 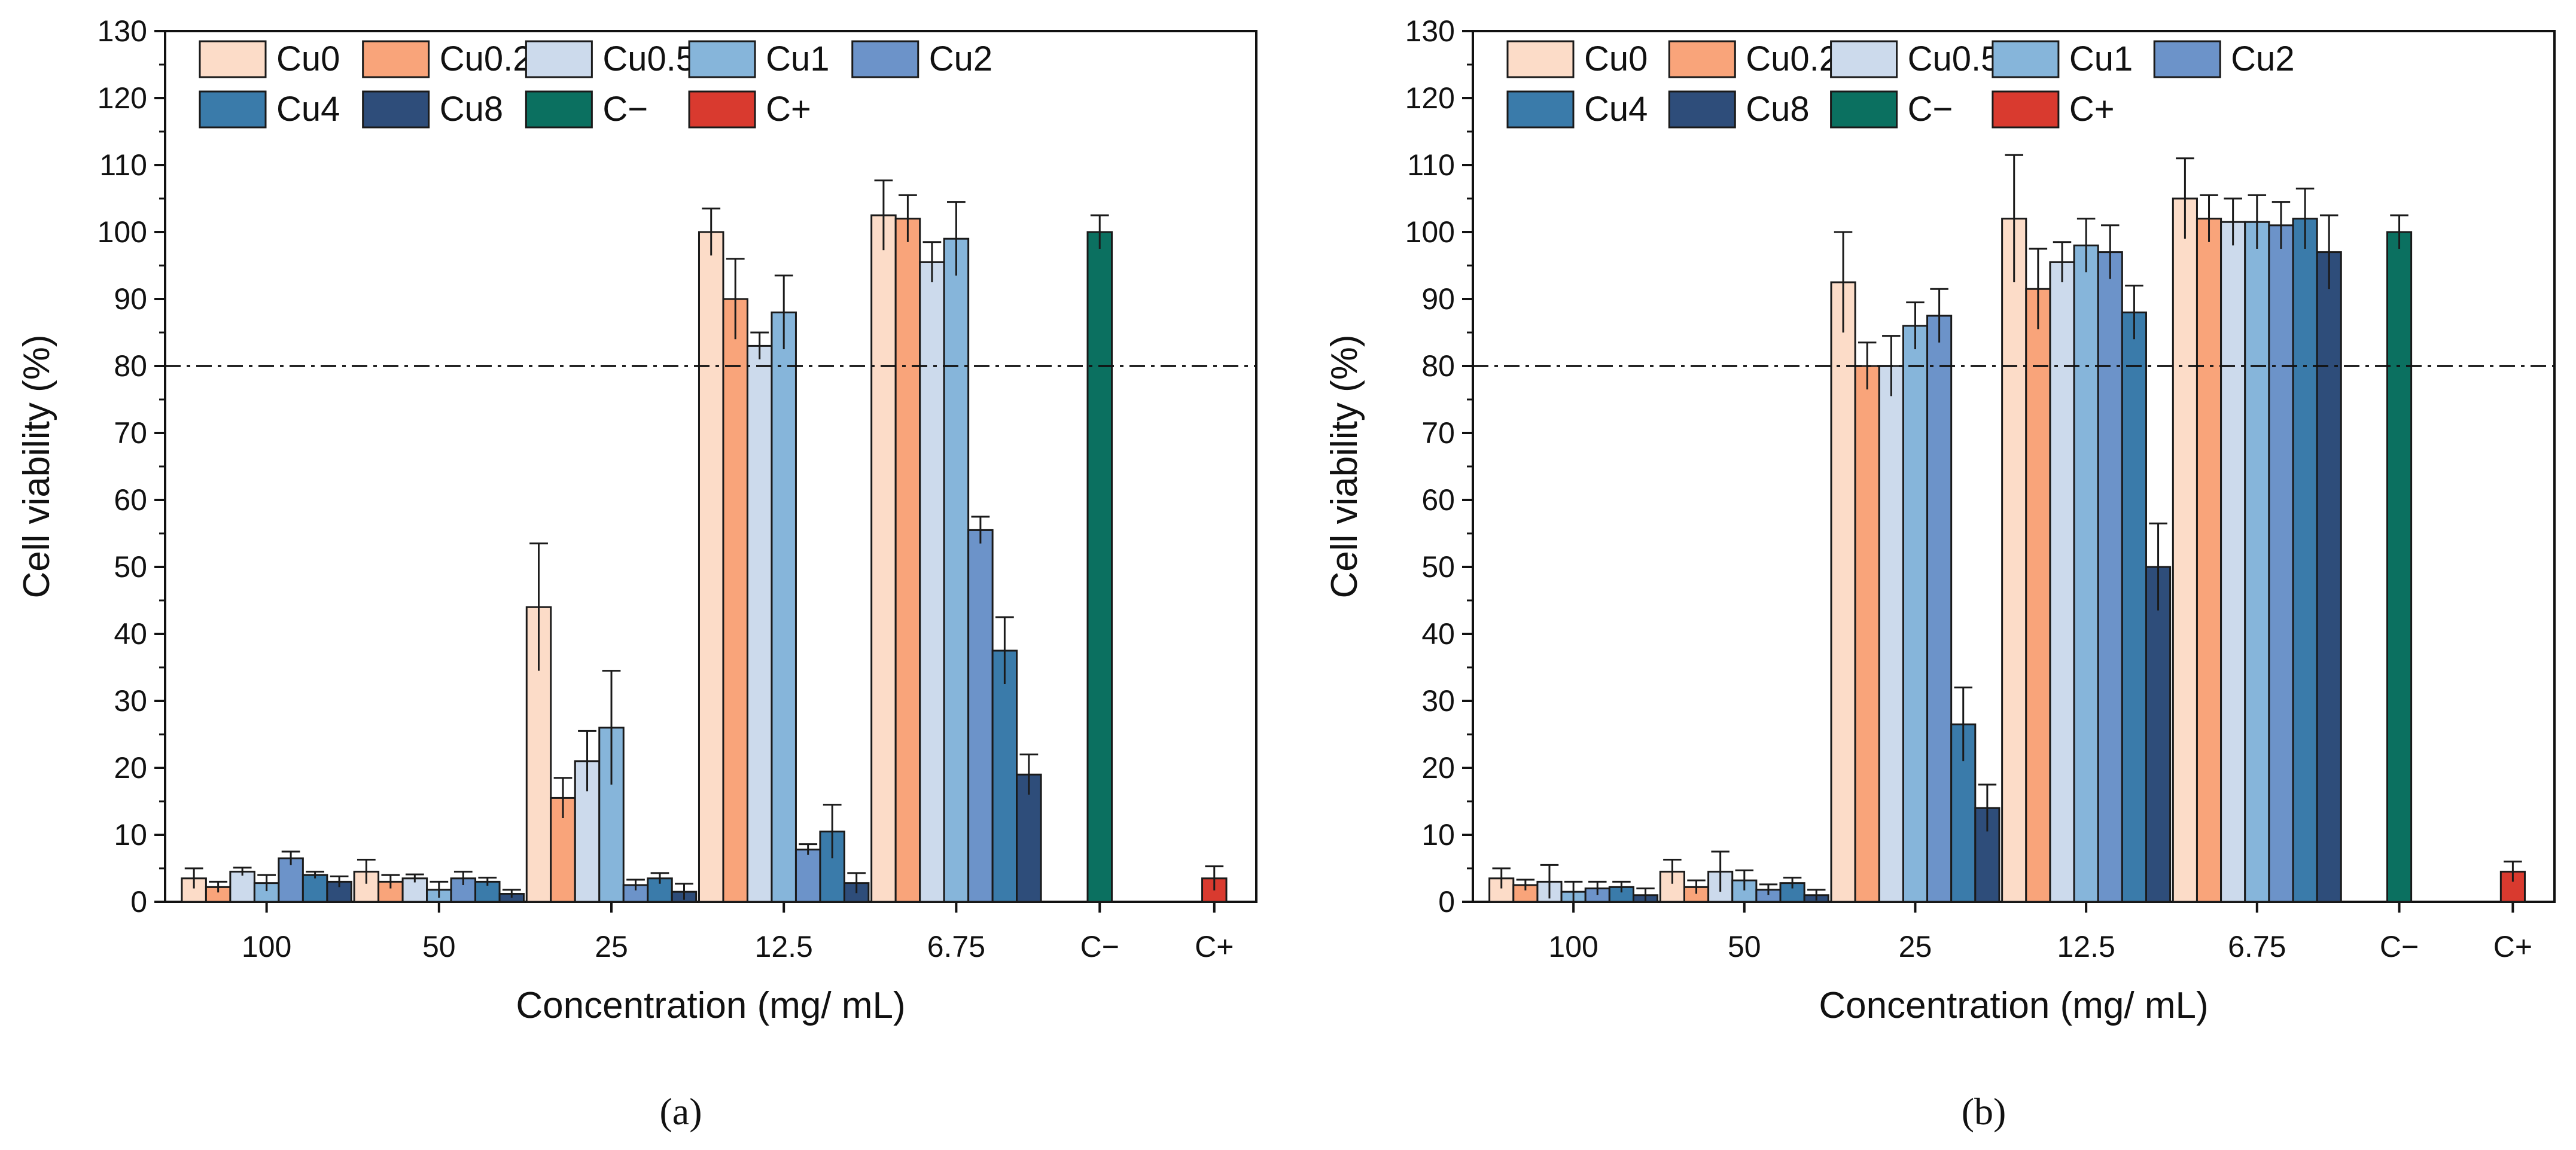 What do you see at coordinates (1430, 31) in the screenshot?
I see `y-tick-label: 130` at bounding box center [1430, 31].